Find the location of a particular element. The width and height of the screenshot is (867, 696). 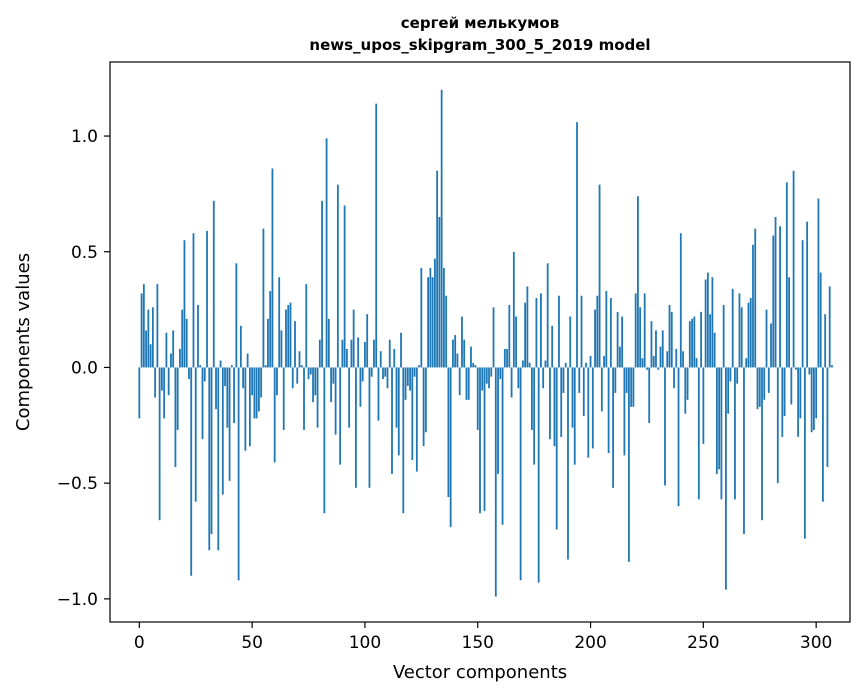

y-axis-label: Components values is located at coordinates (23, 342).